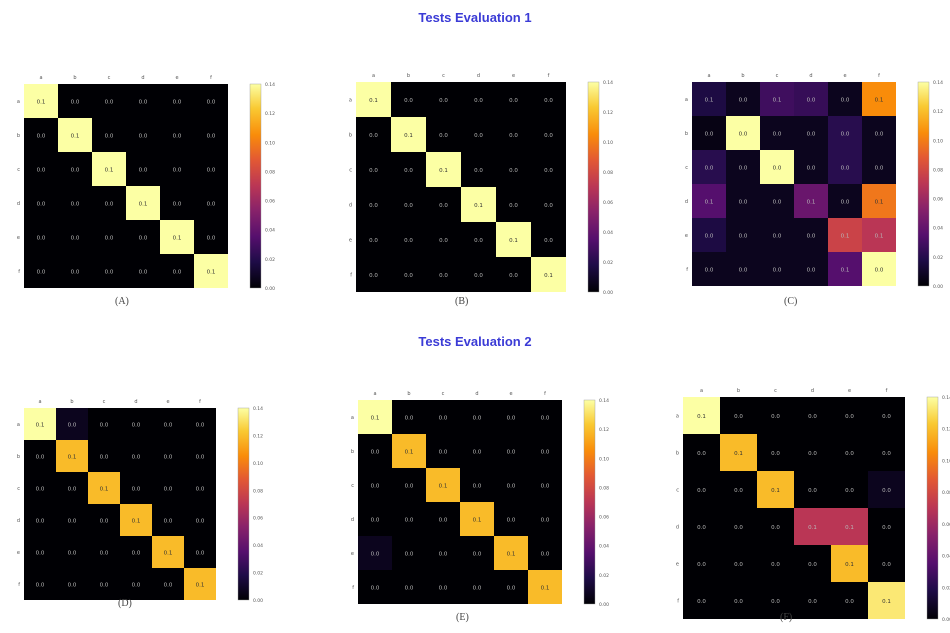 Image resolution: width=950 pixels, height=633 pixels. I want to click on y-tick-label: b, so click(350, 136).